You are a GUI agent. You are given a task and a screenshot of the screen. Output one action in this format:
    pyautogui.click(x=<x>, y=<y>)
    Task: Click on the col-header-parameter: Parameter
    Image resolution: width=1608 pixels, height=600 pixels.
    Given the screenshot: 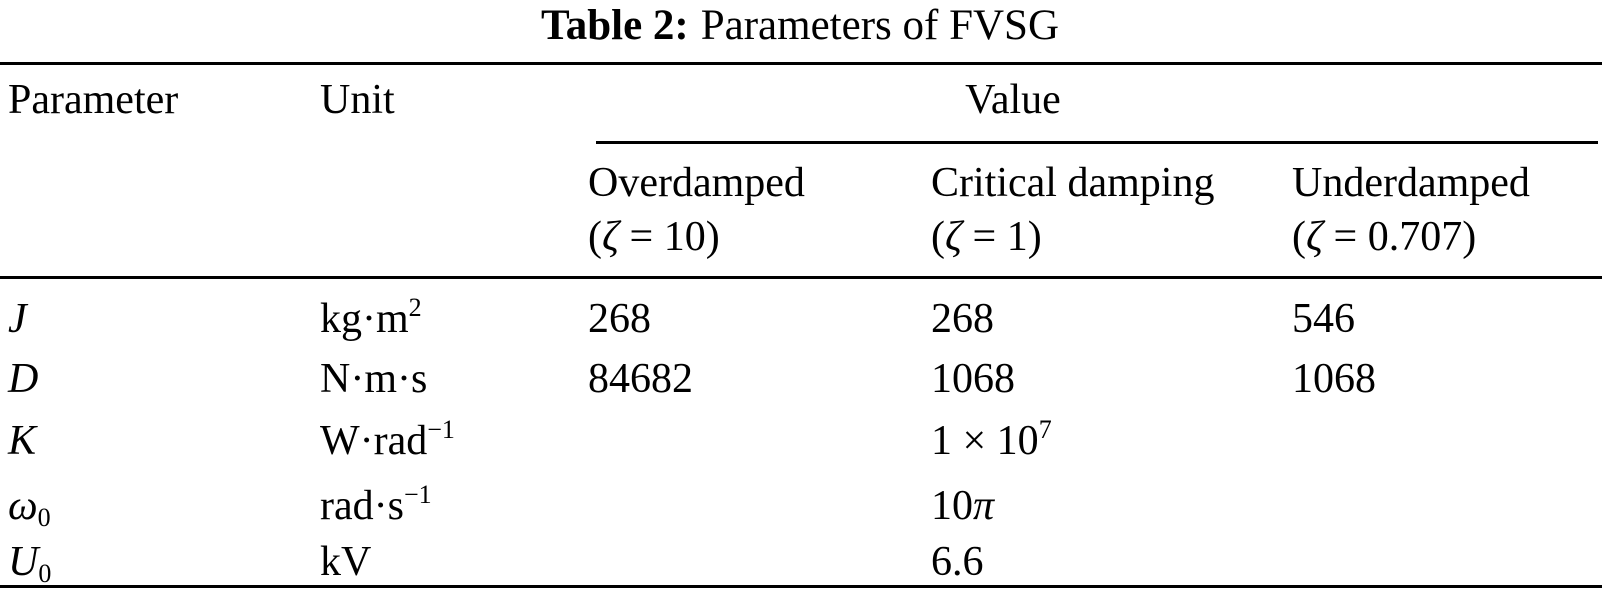 What is the action you would take?
    pyautogui.click(x=93, y=100)
    